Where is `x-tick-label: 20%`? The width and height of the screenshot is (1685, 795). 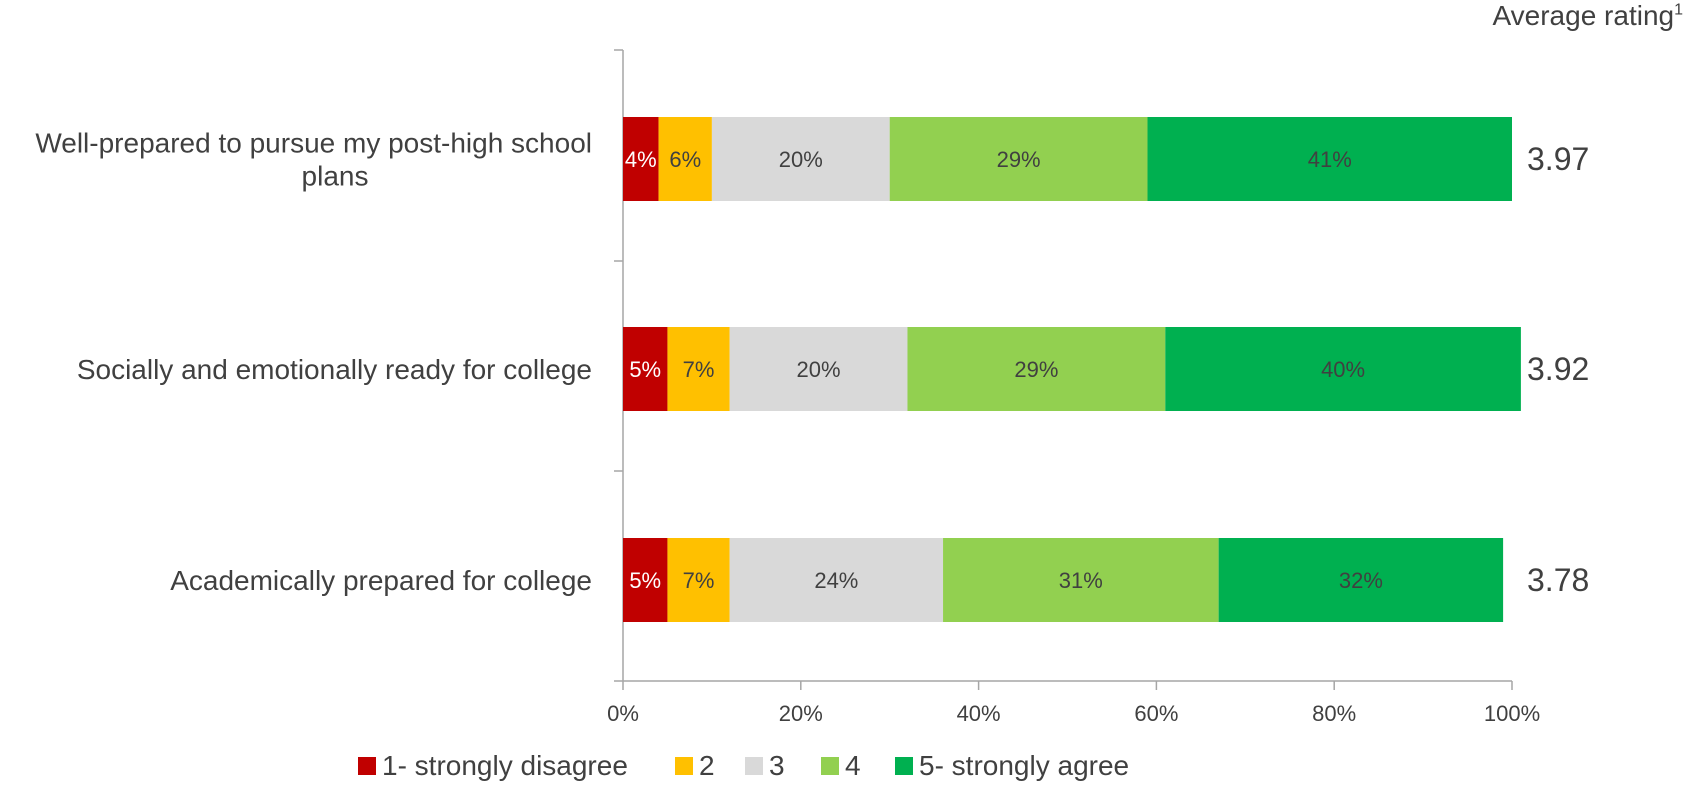
x-tick-label: 20% is located at coordinates (801, 713).